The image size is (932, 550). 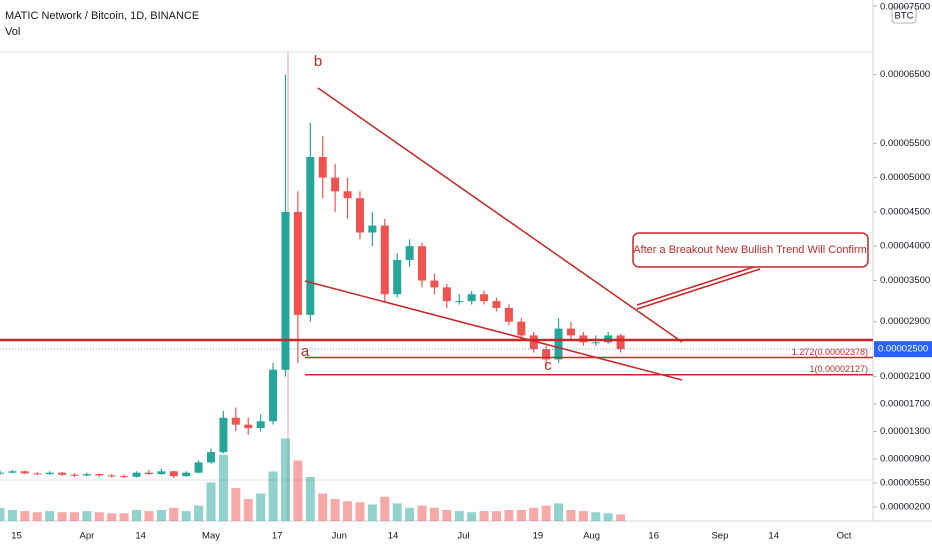 What do you see at coordinates (493, 330) in the screenshot?
I see `lower-trendline` at bounding box center [493, 330].